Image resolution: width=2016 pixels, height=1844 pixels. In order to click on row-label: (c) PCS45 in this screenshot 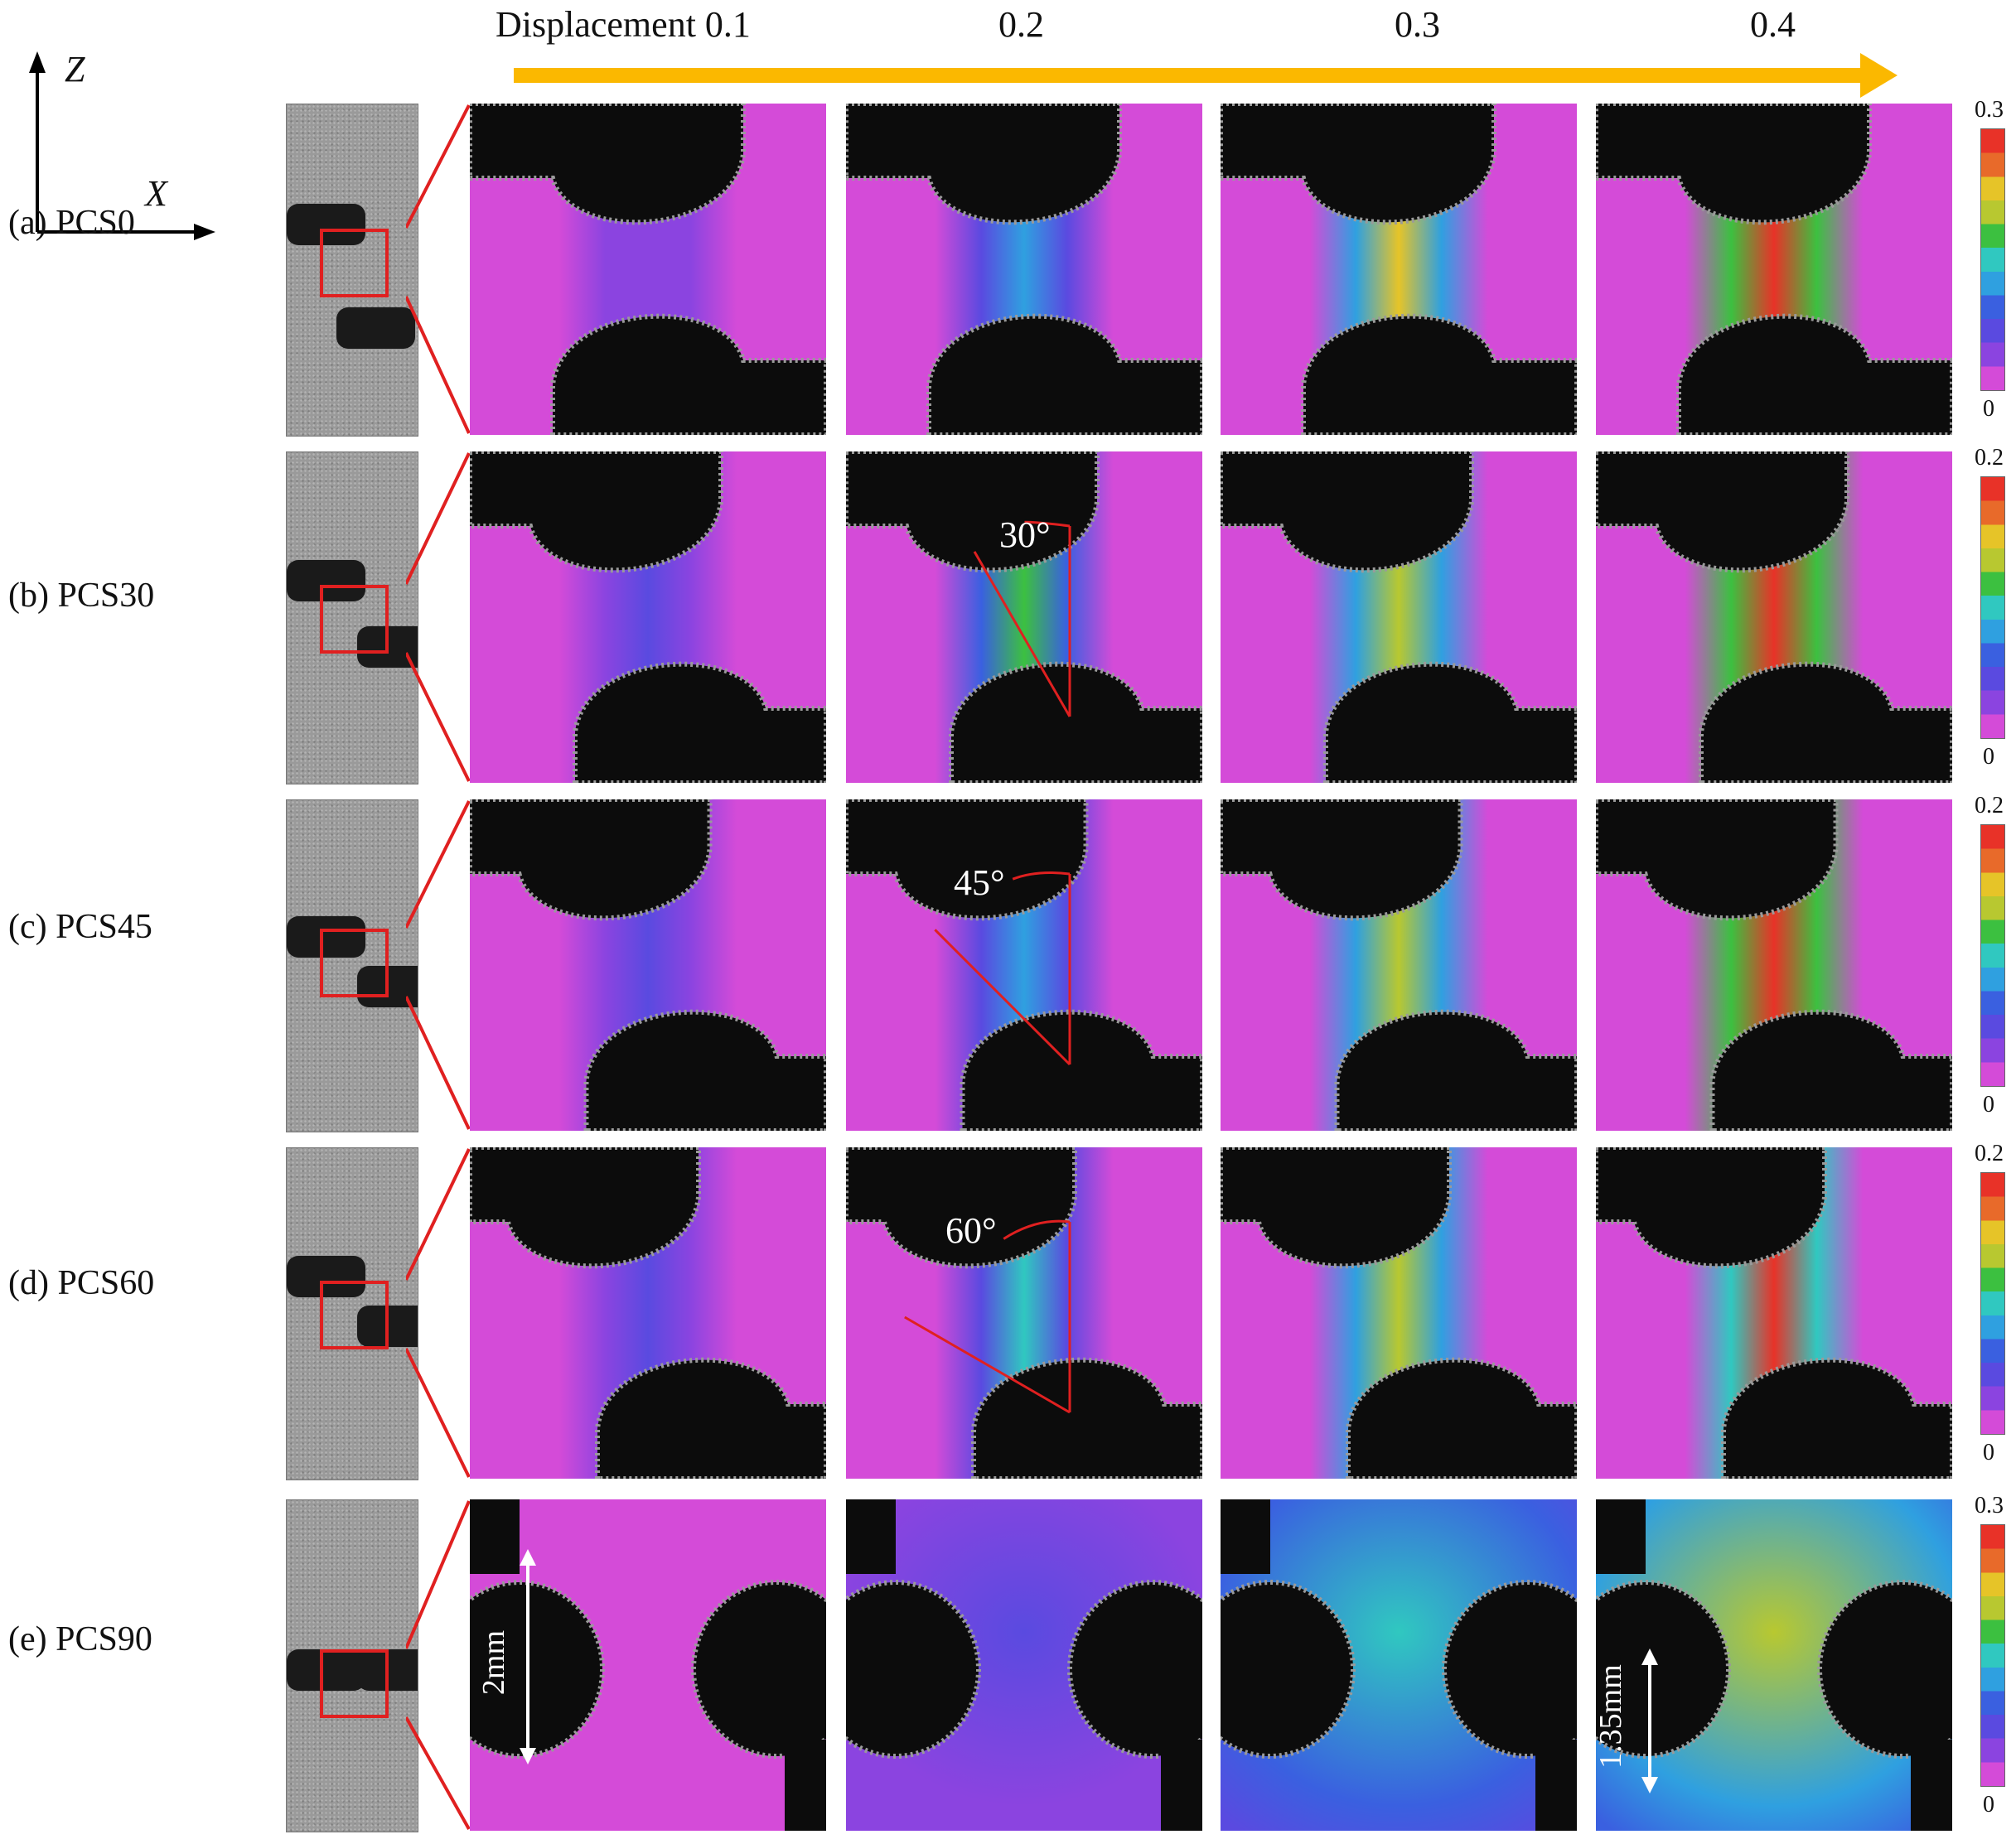, I will do `click(80, 927)`.